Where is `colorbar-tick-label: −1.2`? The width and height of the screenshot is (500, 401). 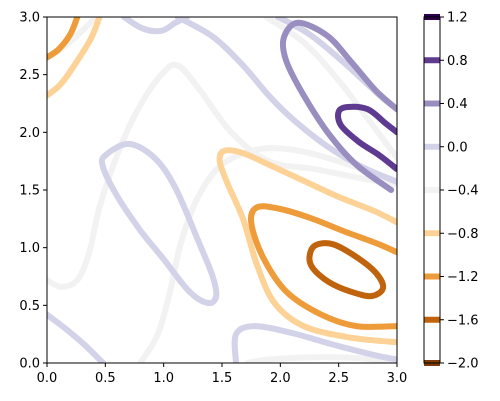 colorbar-tick-label: −1.2 is located at coordinates (463, 277).